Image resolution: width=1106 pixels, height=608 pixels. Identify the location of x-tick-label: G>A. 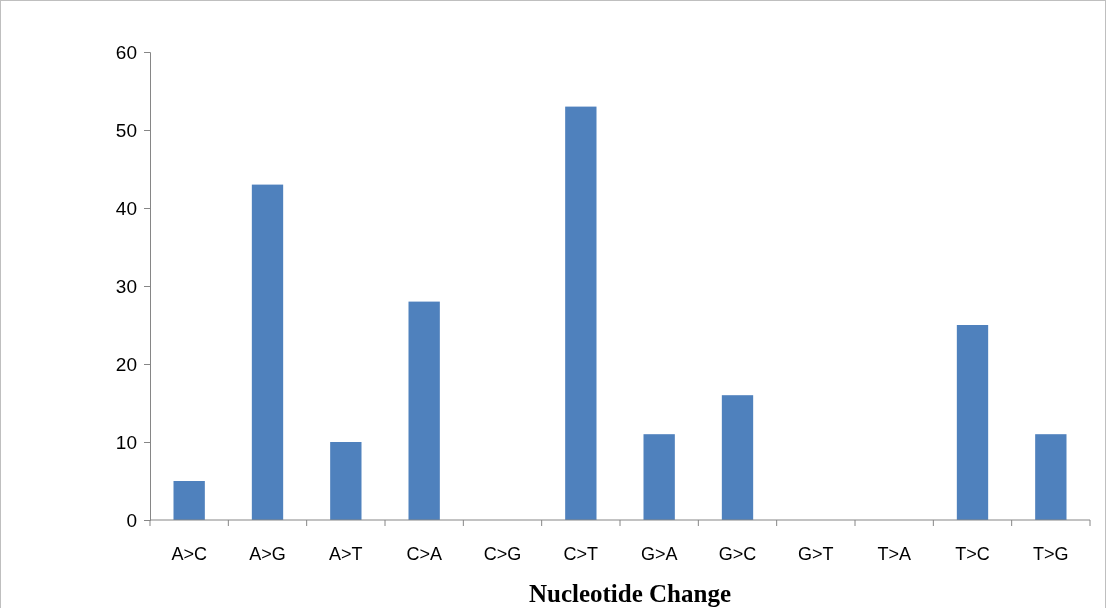
(659, 554).